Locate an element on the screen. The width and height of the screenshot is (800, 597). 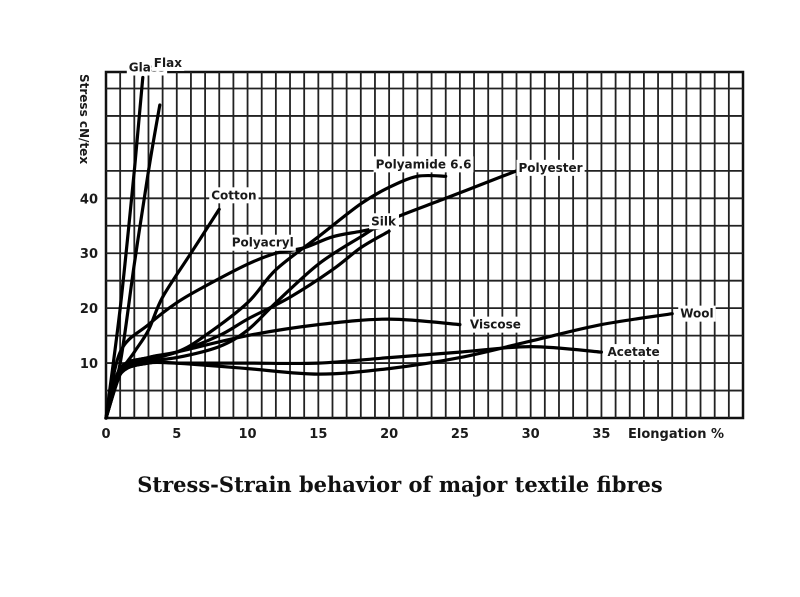
series-label-silk: Silk is located at coordinates (384, 221).